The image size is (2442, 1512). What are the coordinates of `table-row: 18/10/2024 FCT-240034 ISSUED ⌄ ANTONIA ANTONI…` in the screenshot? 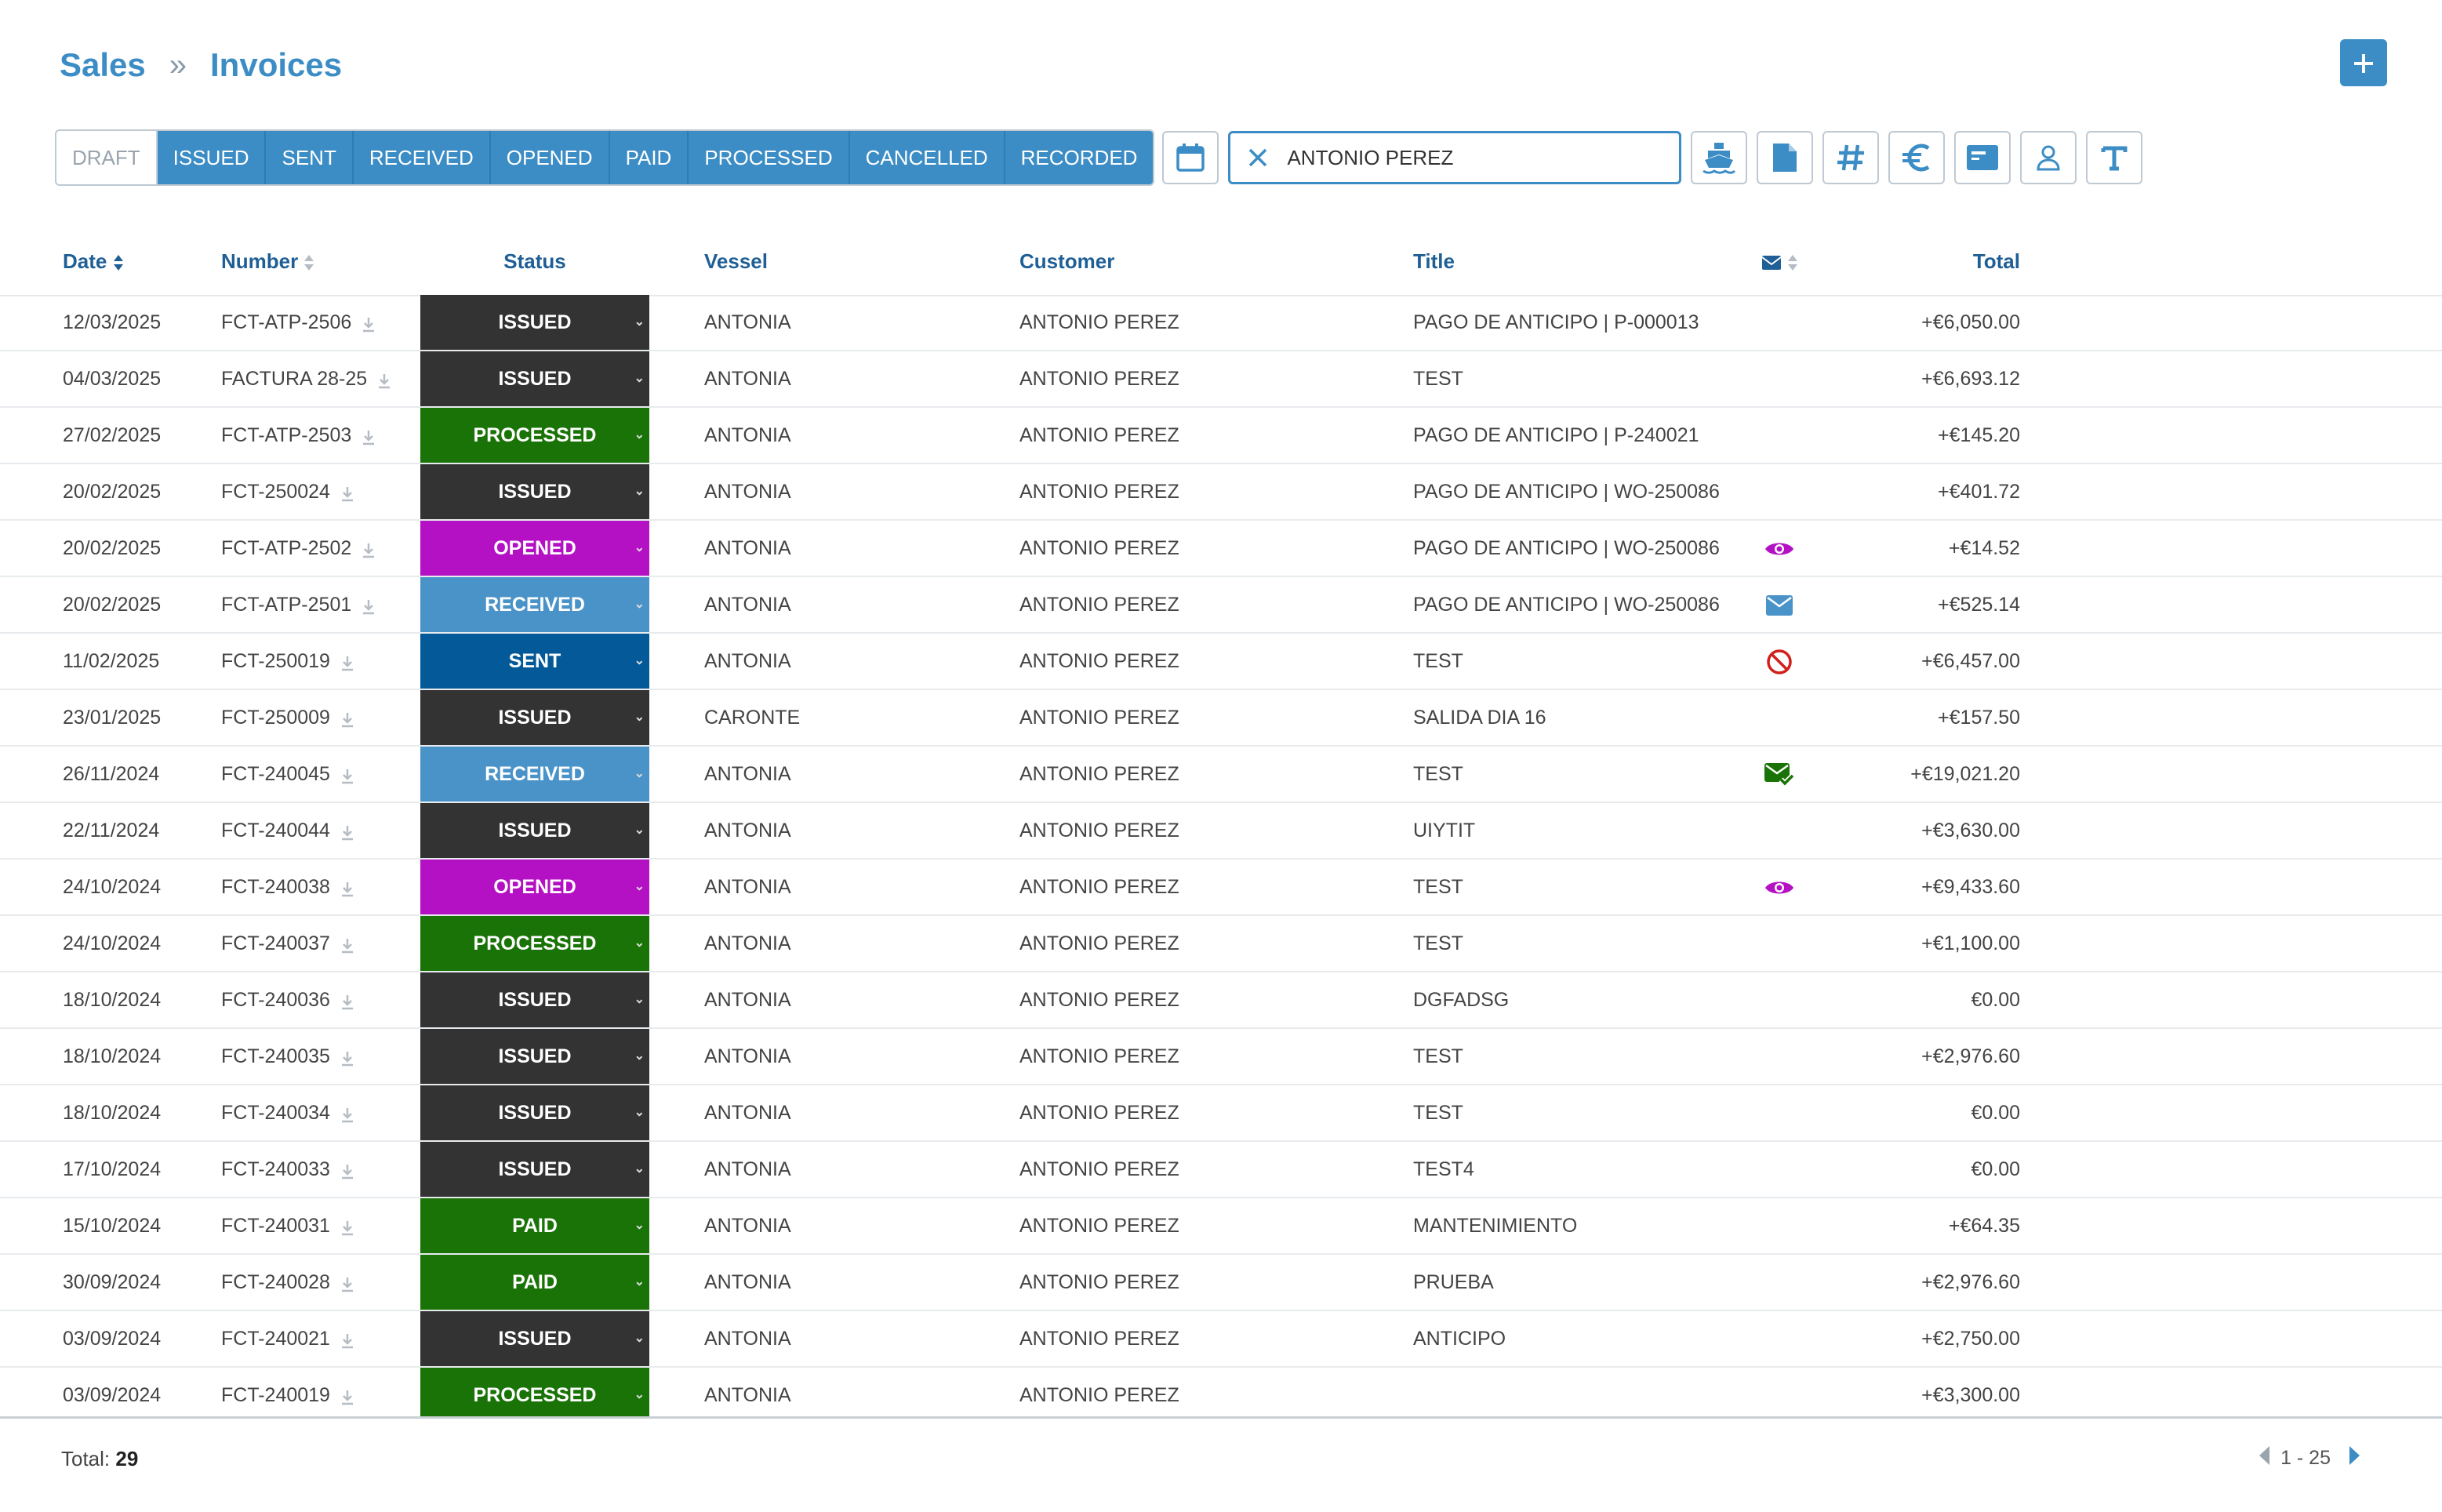 It's located at (1221, 1113).